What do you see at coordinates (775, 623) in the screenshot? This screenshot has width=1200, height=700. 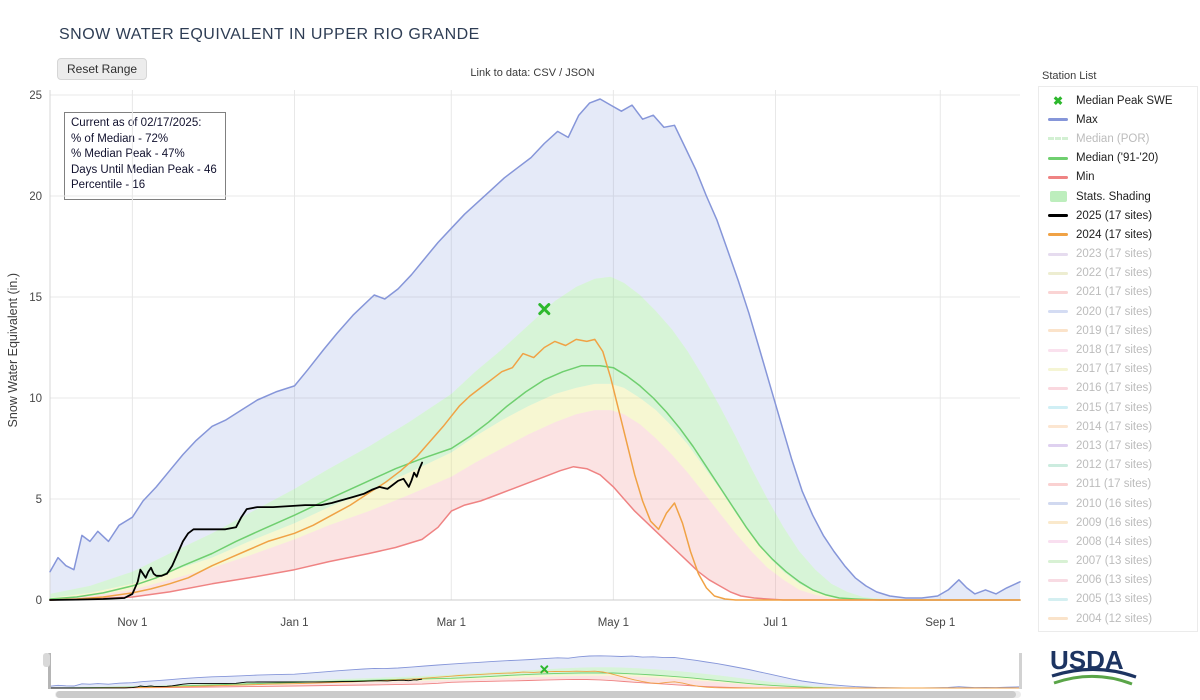 I see `svg-text: Jul 1` at bounding box center [775, 623].